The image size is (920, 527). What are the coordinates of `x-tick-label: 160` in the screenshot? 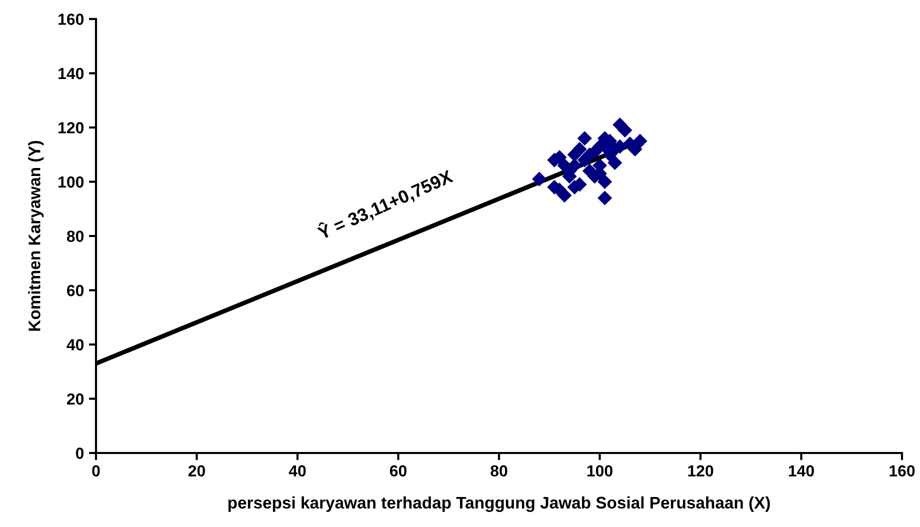 It's located at (902, 471).